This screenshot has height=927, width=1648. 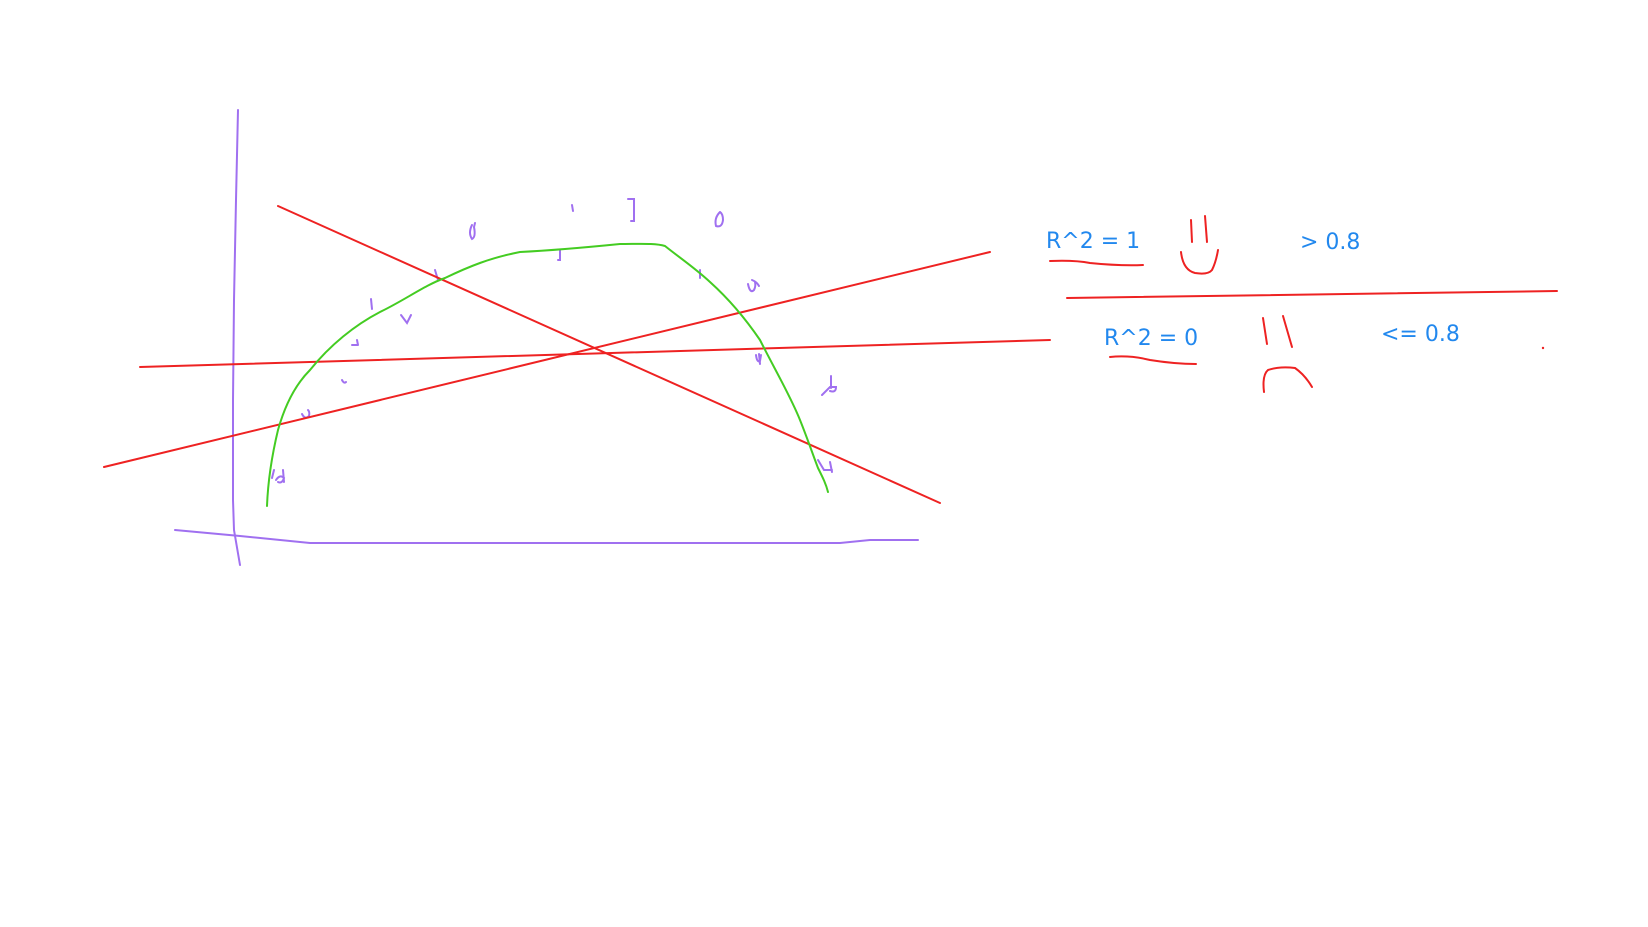 I want to click on y-axis, so click(x=236, y=337).